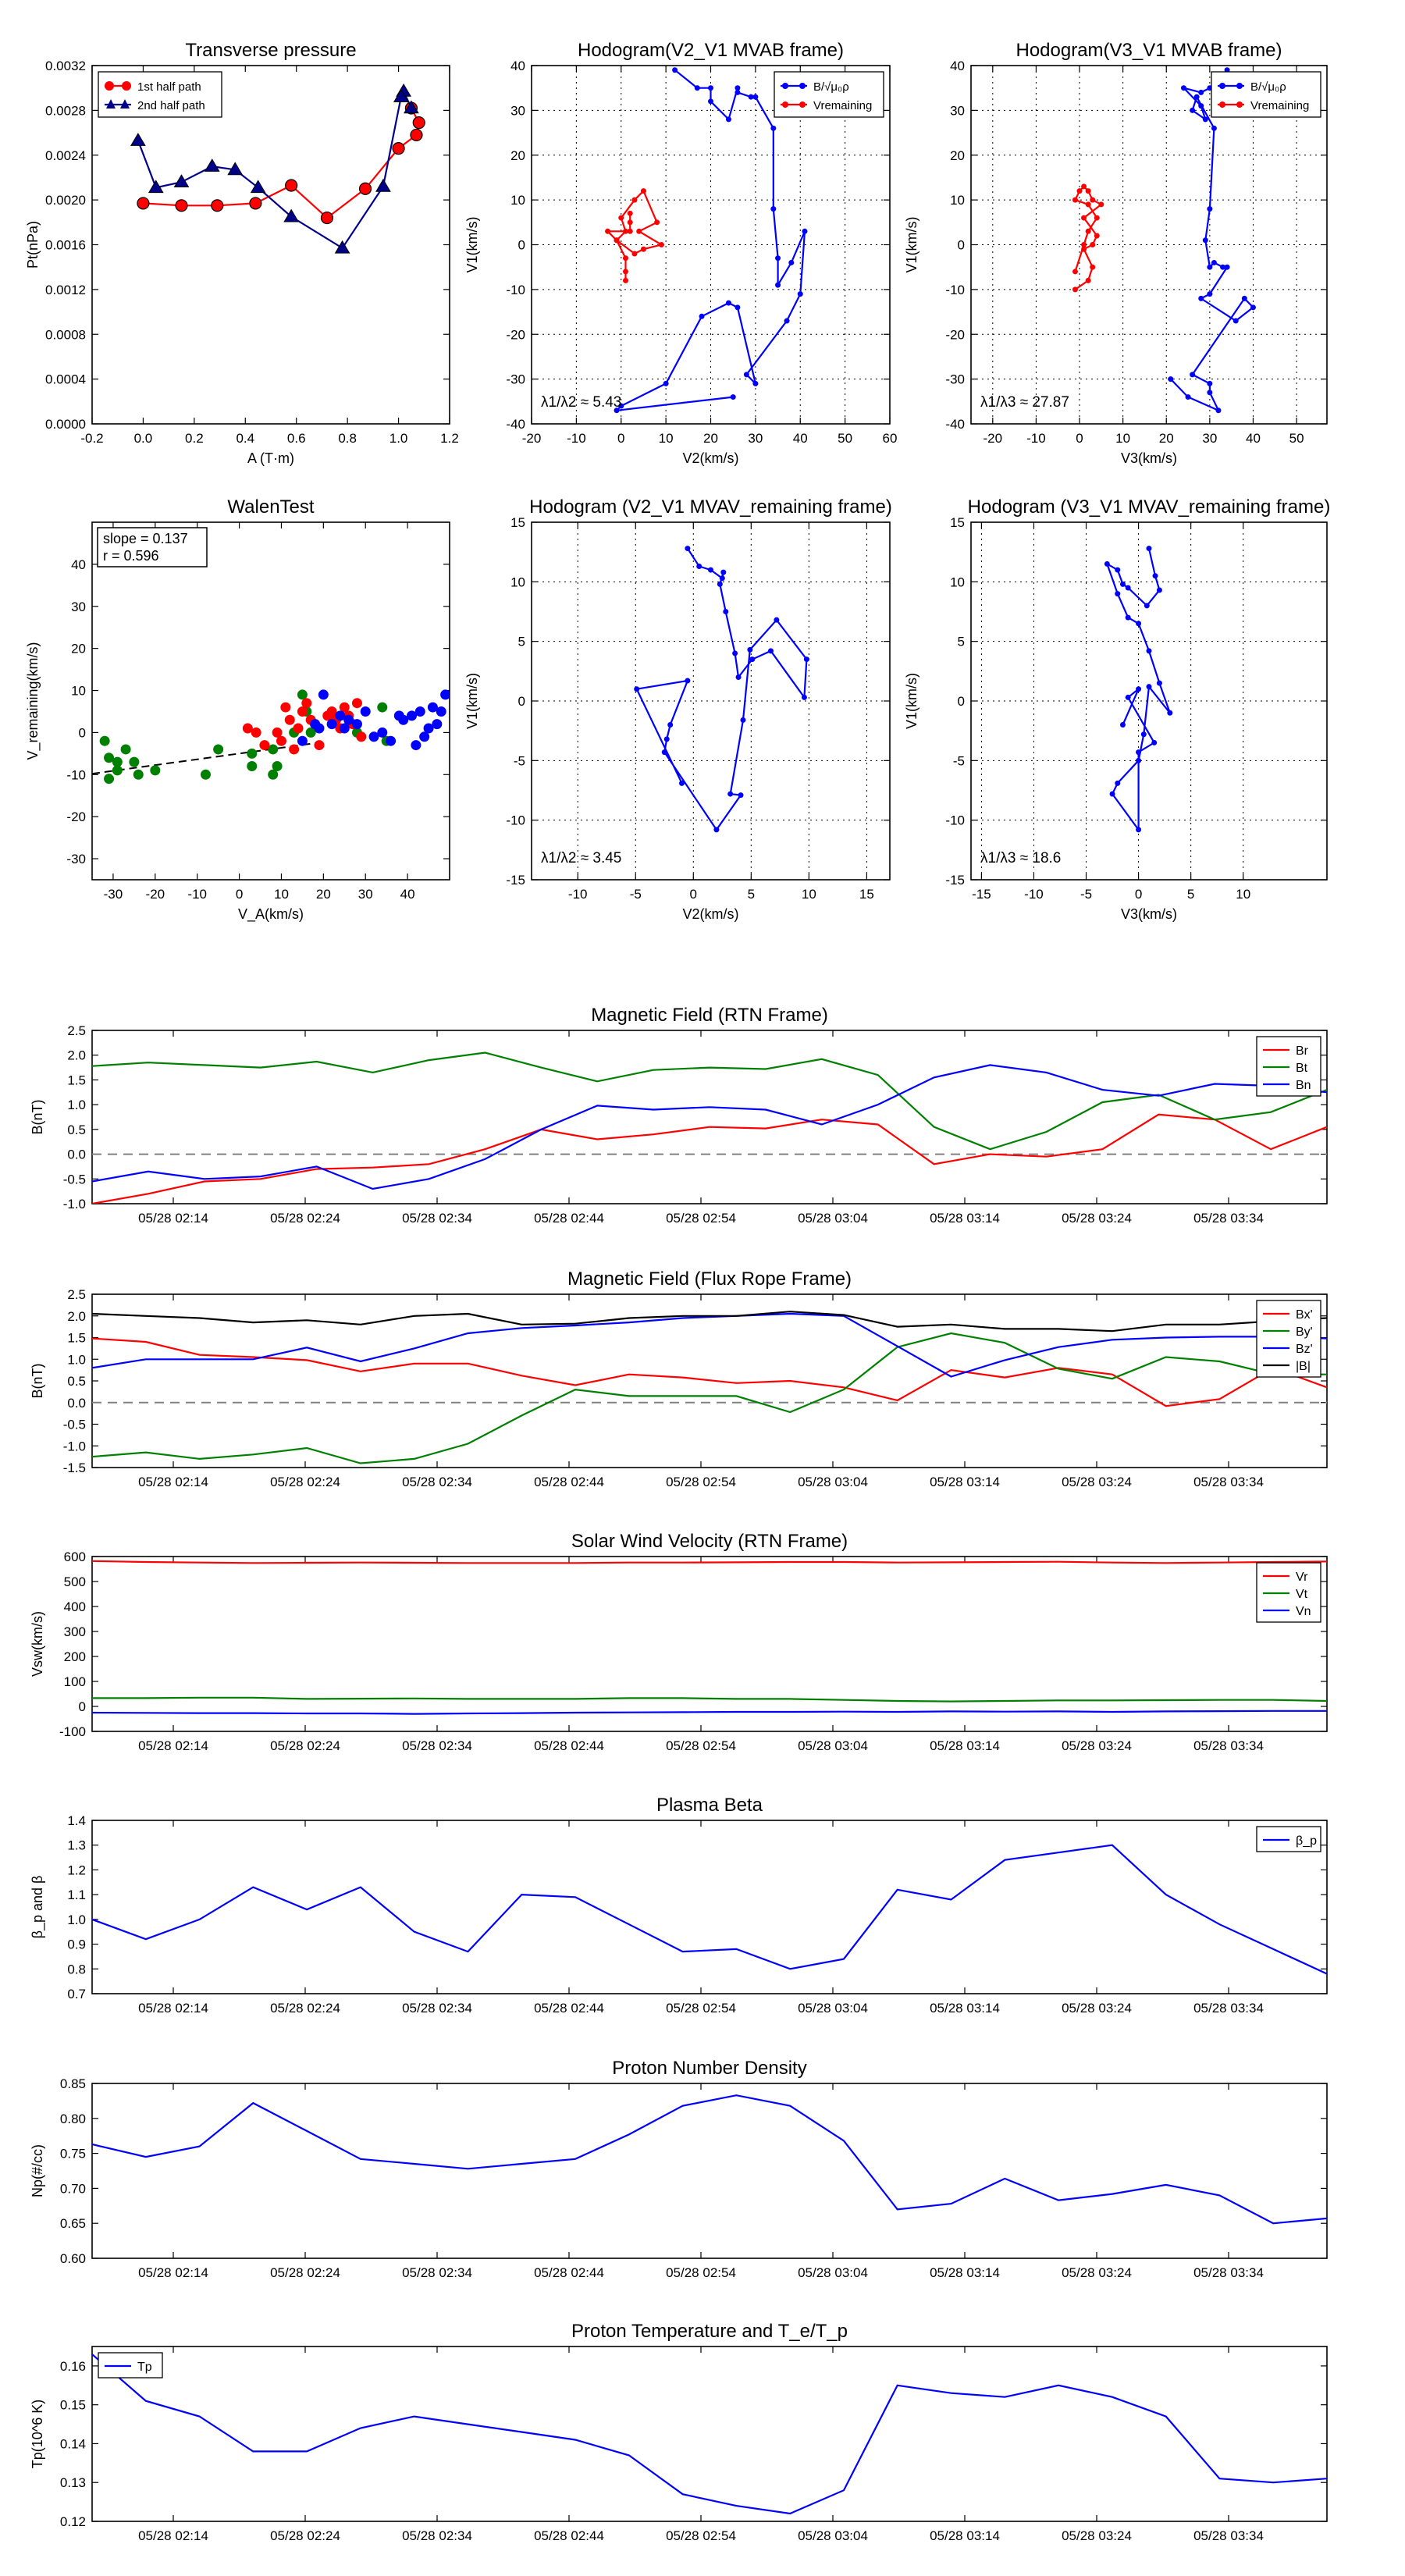  I want to click on y-axis-label: B(nT), so click(38, 1381).